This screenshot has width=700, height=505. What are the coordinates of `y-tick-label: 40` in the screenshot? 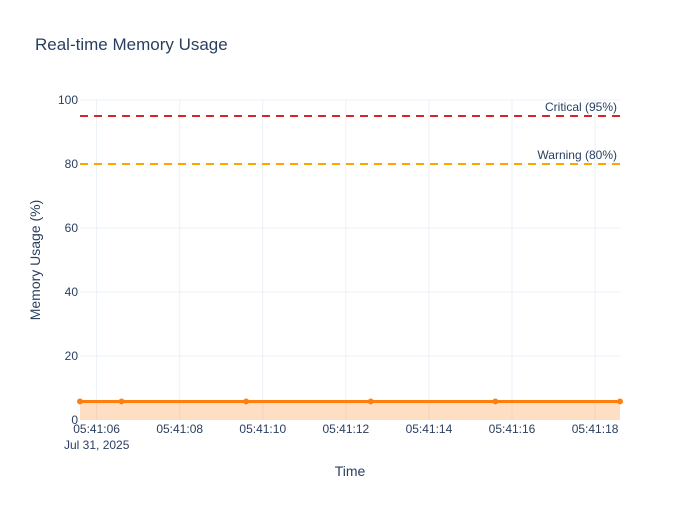 It's located at (72, 292).